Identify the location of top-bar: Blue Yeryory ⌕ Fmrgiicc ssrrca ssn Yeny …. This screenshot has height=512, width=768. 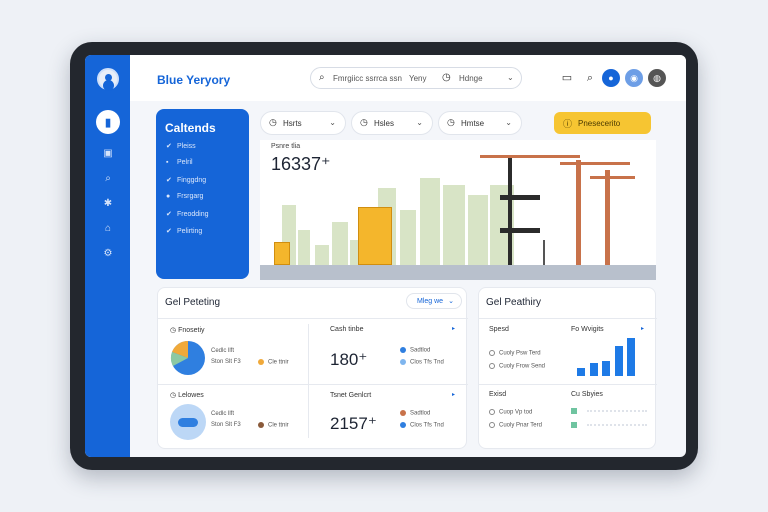
(408, 78).